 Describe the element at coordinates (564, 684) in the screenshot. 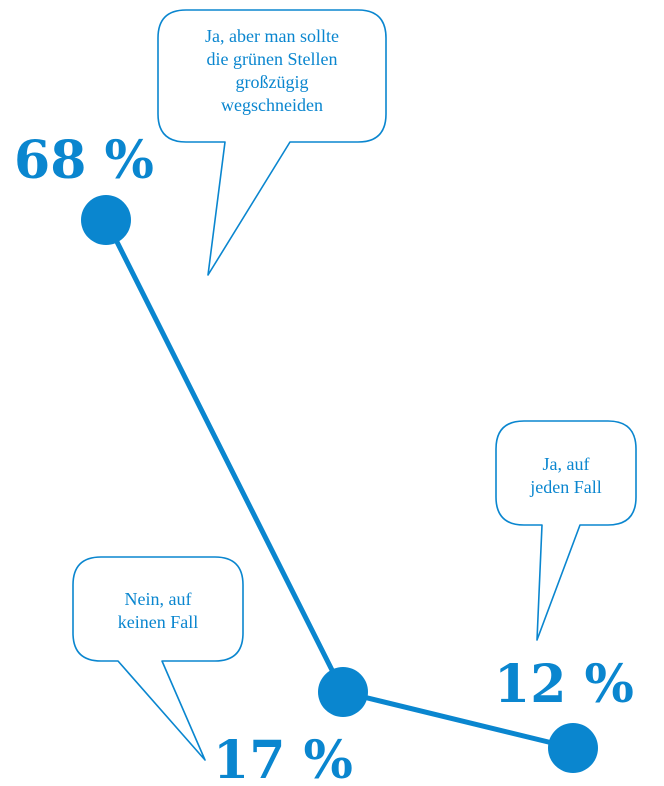

I see `data-label-3: 12 %` at that location.